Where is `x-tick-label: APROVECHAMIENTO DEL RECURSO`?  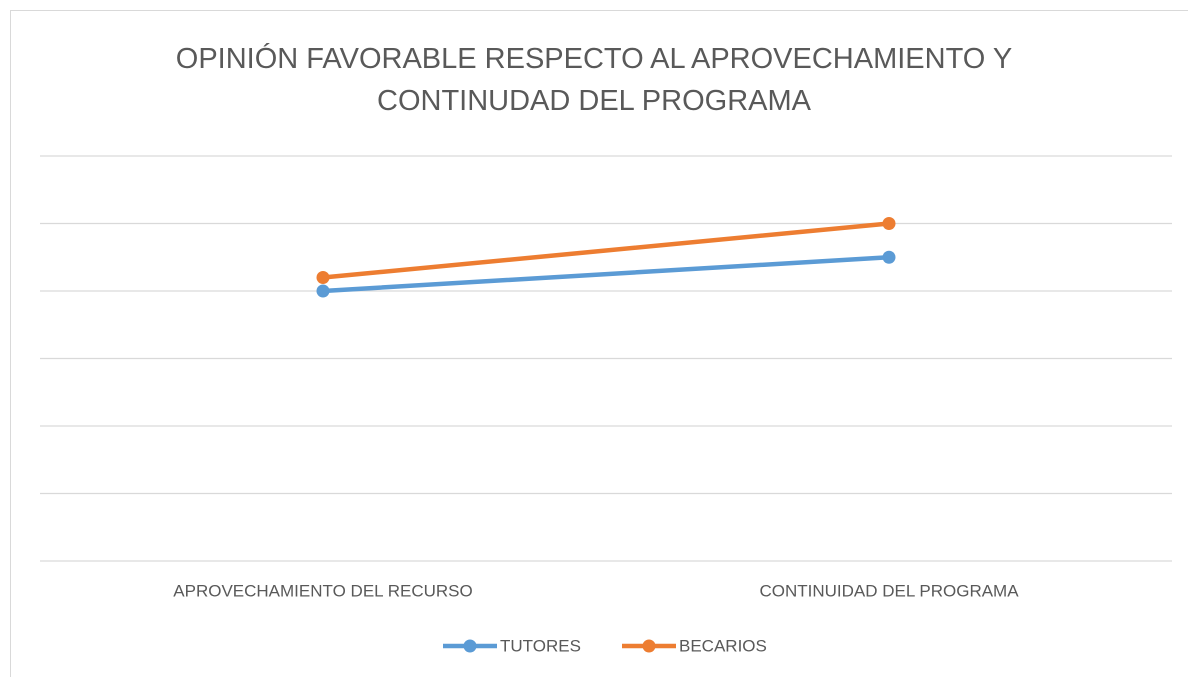
x-tick-label: APROVECHAMIENTO DEL RECURSO is located at coordinates (322, 590).